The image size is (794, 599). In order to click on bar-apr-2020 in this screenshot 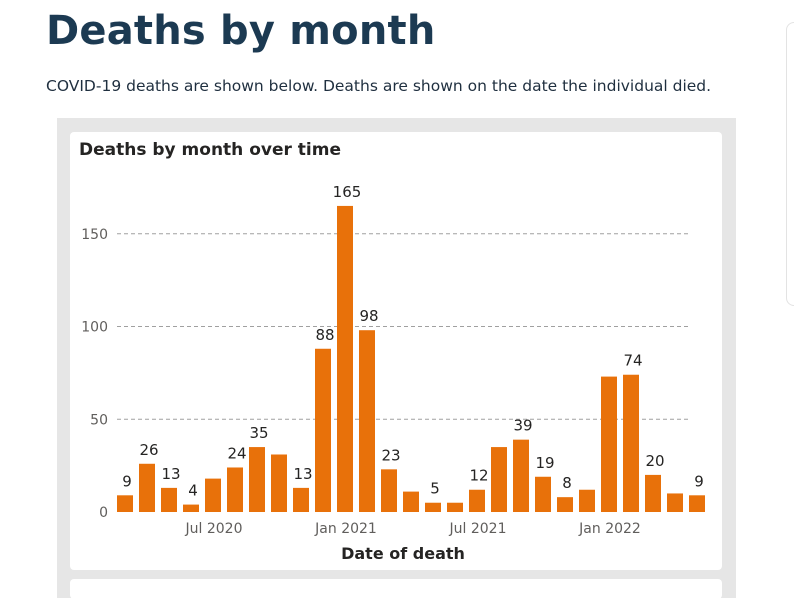, I will do `click(147, 487)`.